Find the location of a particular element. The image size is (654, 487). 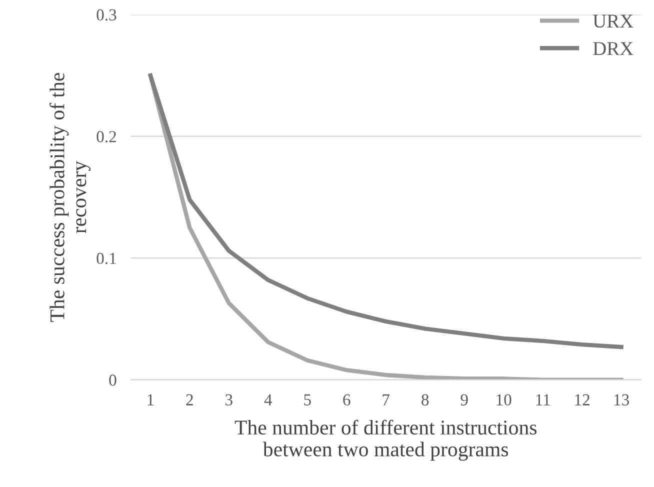

legend-label: URX is located at coordinates (613, 21).